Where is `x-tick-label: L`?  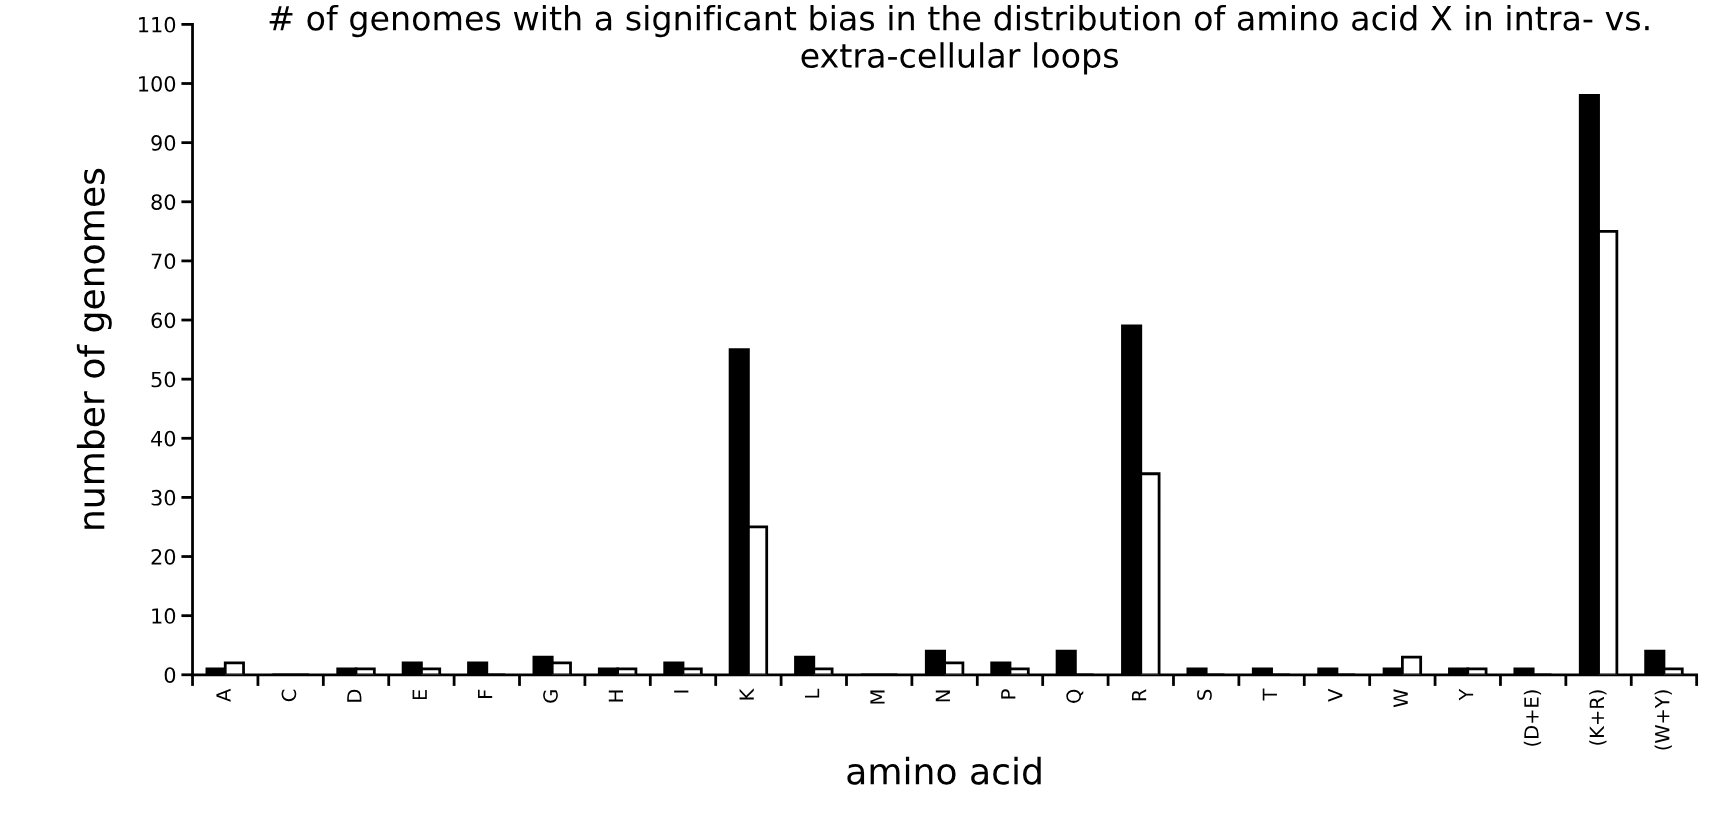
x-tick-label: L is located at coordinates (812, 693).